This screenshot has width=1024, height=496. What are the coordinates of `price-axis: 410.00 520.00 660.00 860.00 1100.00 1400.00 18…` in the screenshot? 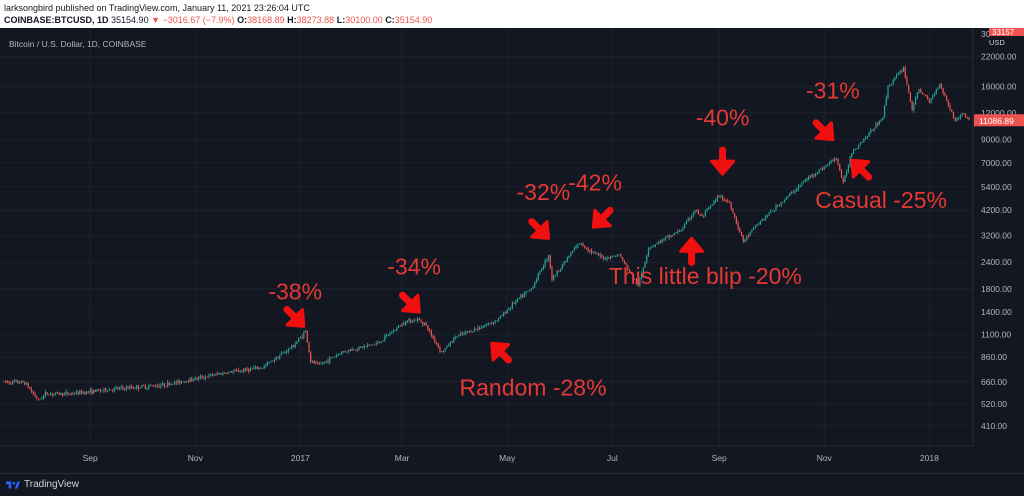 It's located at (999, 229).